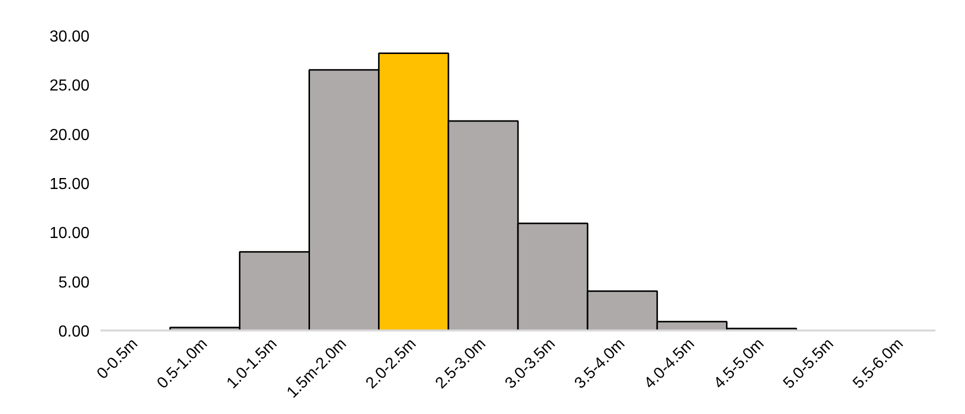 This screenshot has width=965, height=414. Describe the element at coordinates (74, 332) in the screenshot. I see `y-tick-label: 0.00` at that location.